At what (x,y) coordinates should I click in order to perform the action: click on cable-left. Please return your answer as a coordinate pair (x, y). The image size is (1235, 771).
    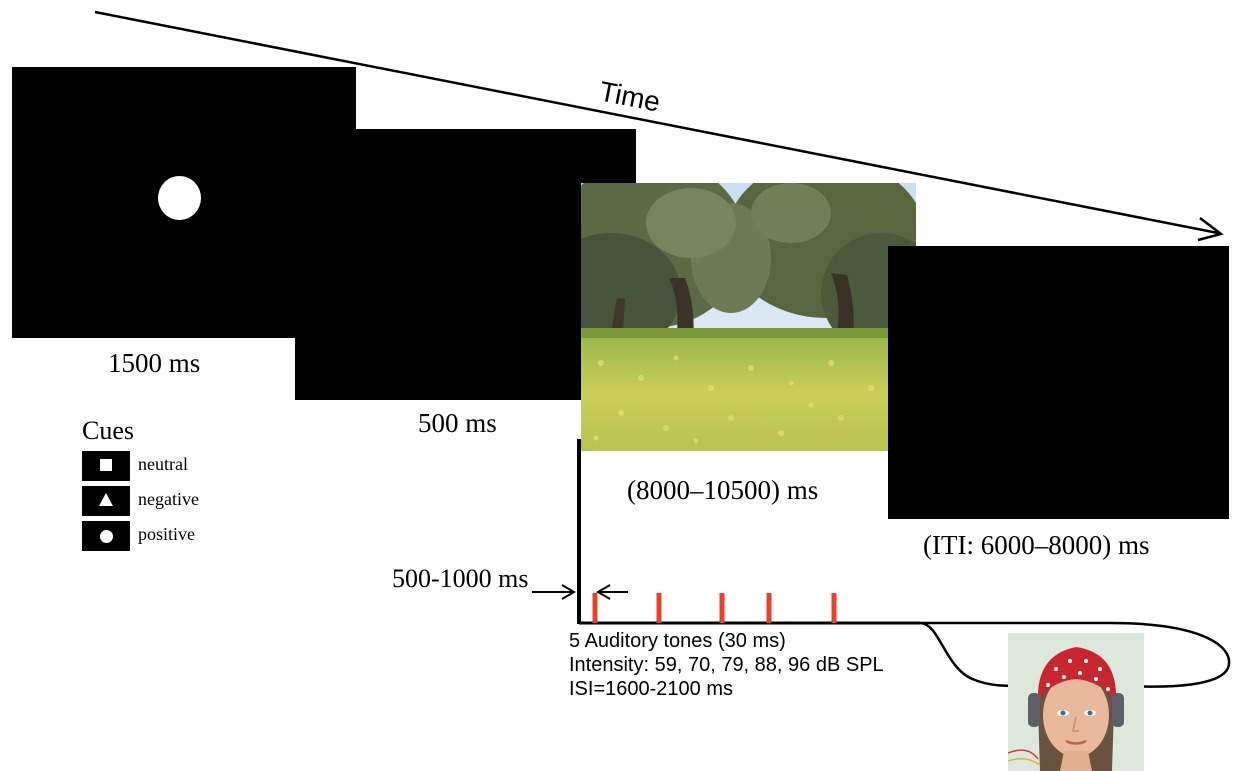
    Looking at the image, I should click on (971, 654).